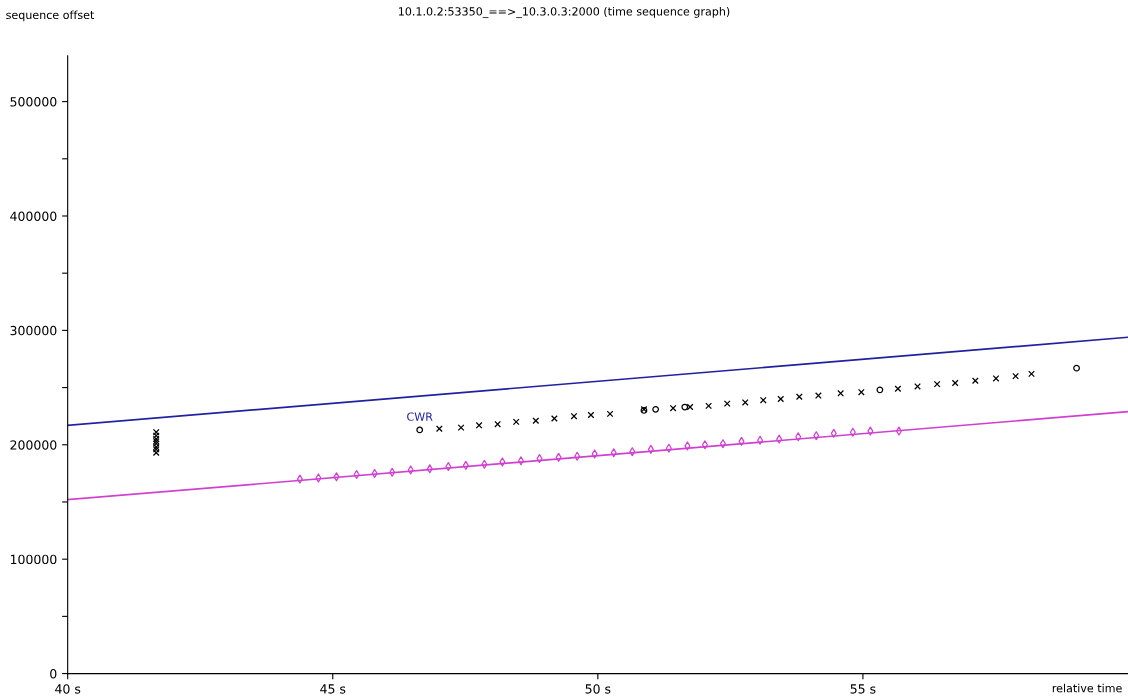  Describe the element at coordinates (50, 16) in the screenshot. I see `y-axis-title: sequence offset` at that location.